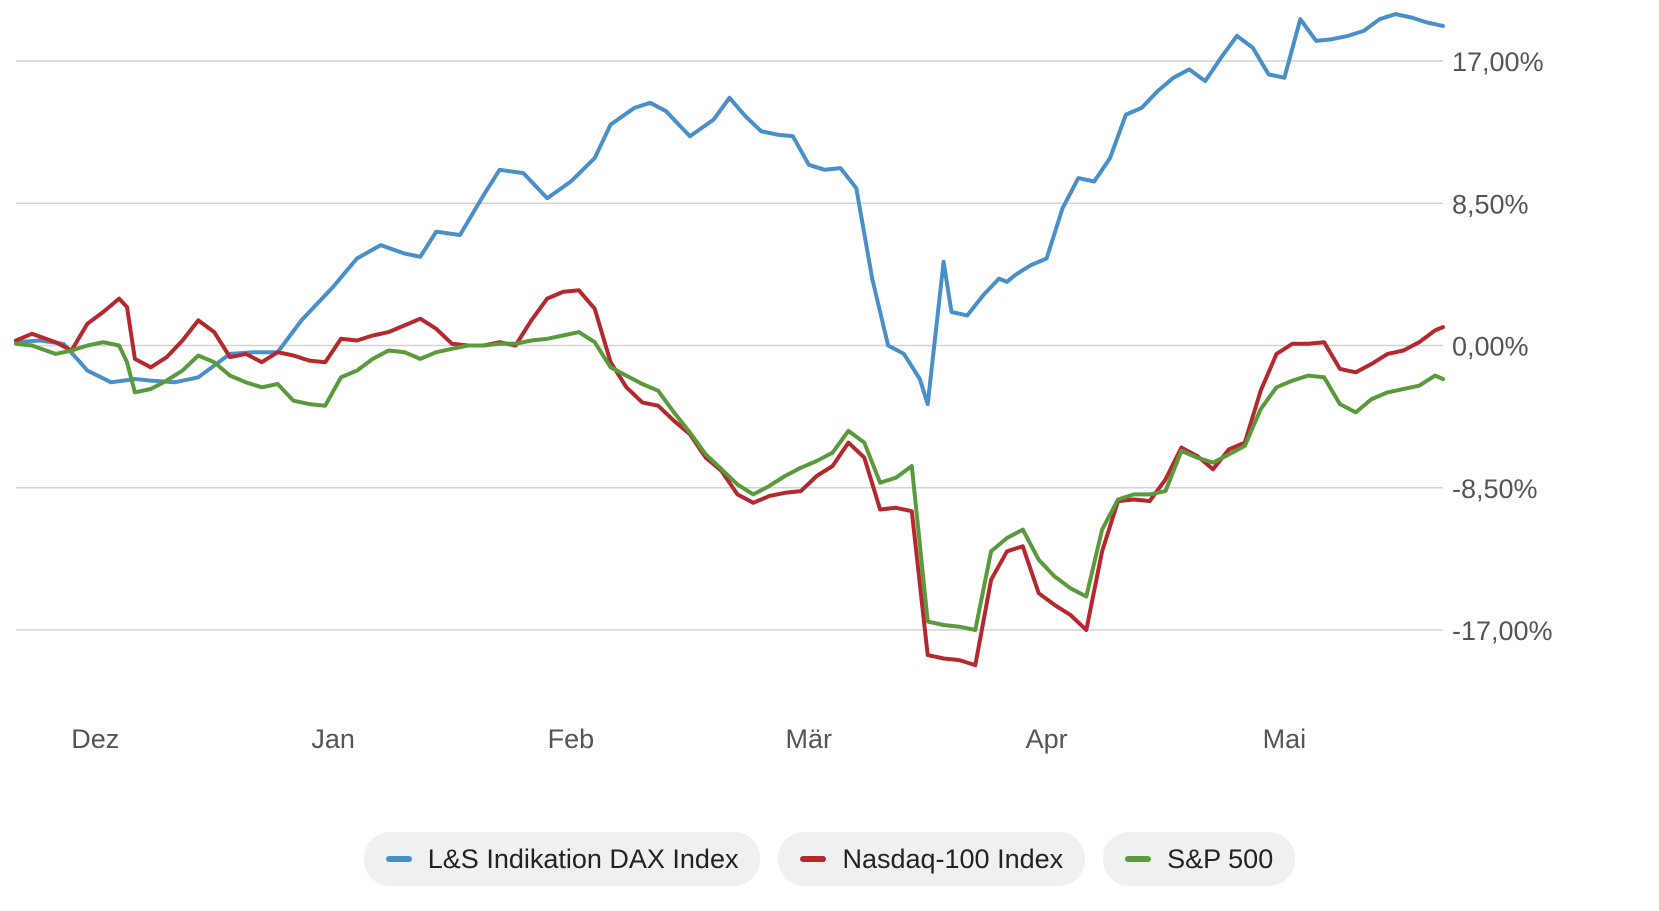 Image resolution: width=1659 pixels, height=911 pixels. Describe the element at coordinates (1495, 489) in the screenshot. I see `y-tick-label: -8,50%` at that location.